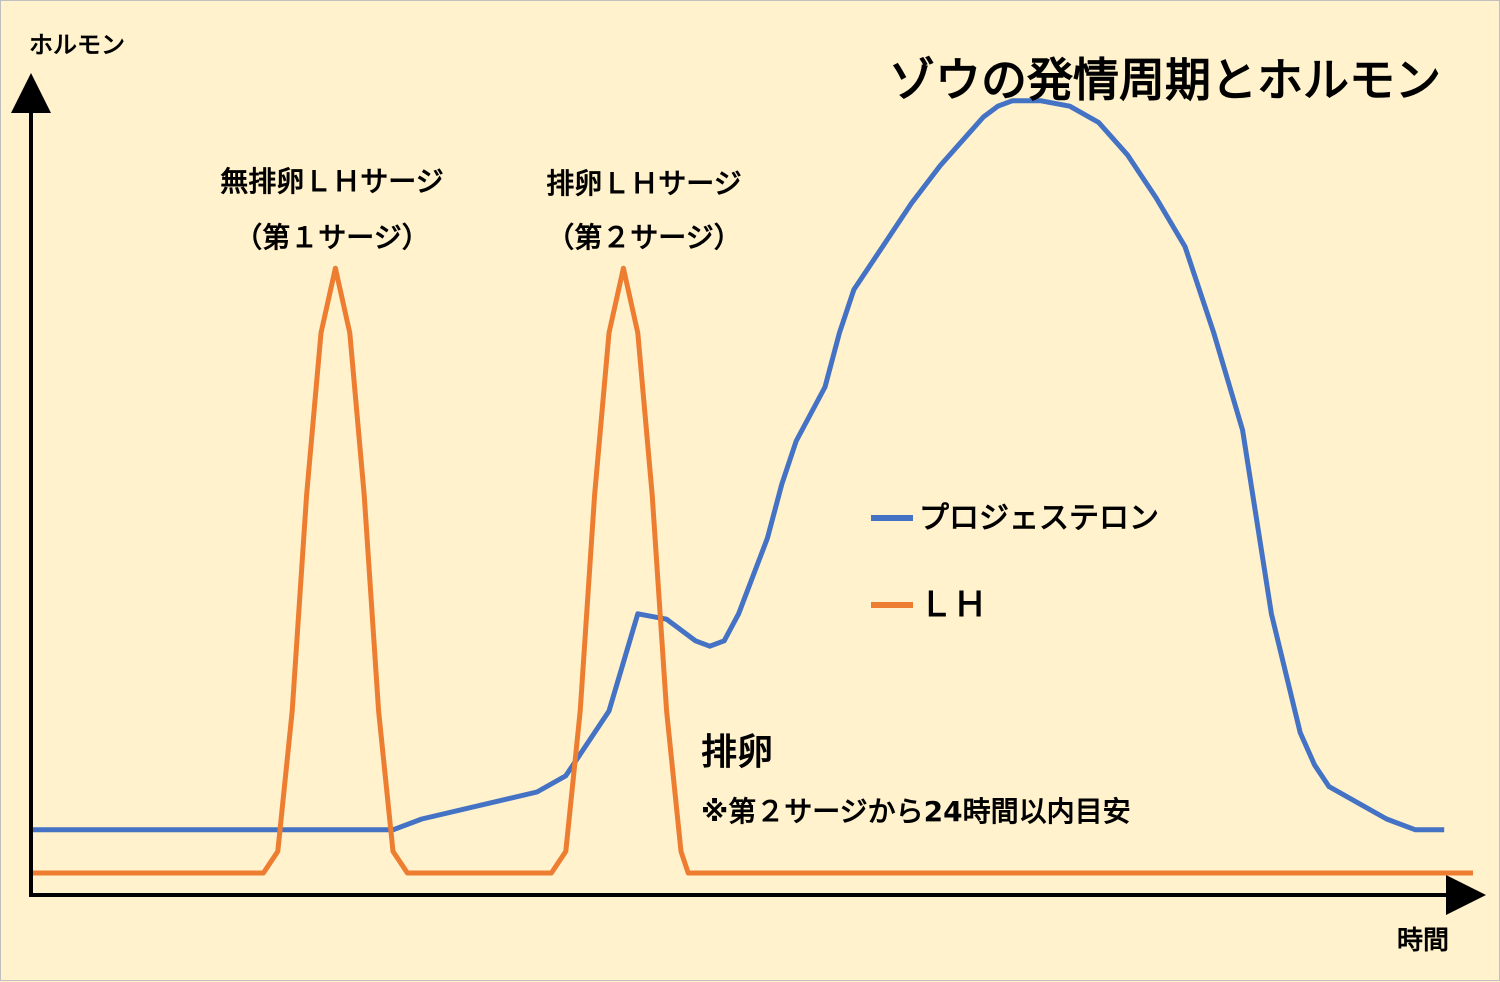  I want to click on surge2-sublabel: （第２サージ）, so click(643, 237).